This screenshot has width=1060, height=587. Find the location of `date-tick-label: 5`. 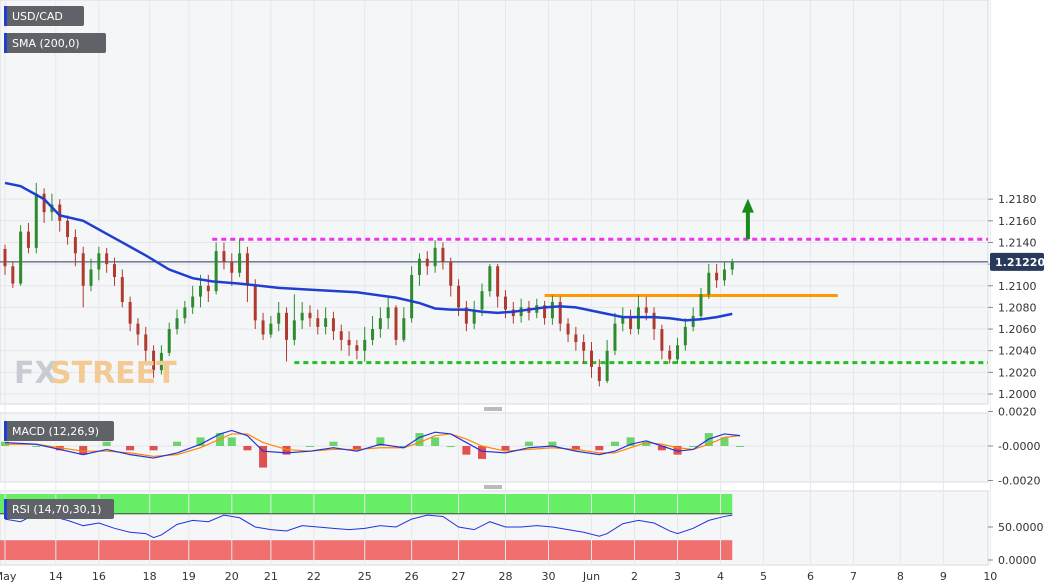

date-tick-label: 5 is located at coordinates (763, 576).